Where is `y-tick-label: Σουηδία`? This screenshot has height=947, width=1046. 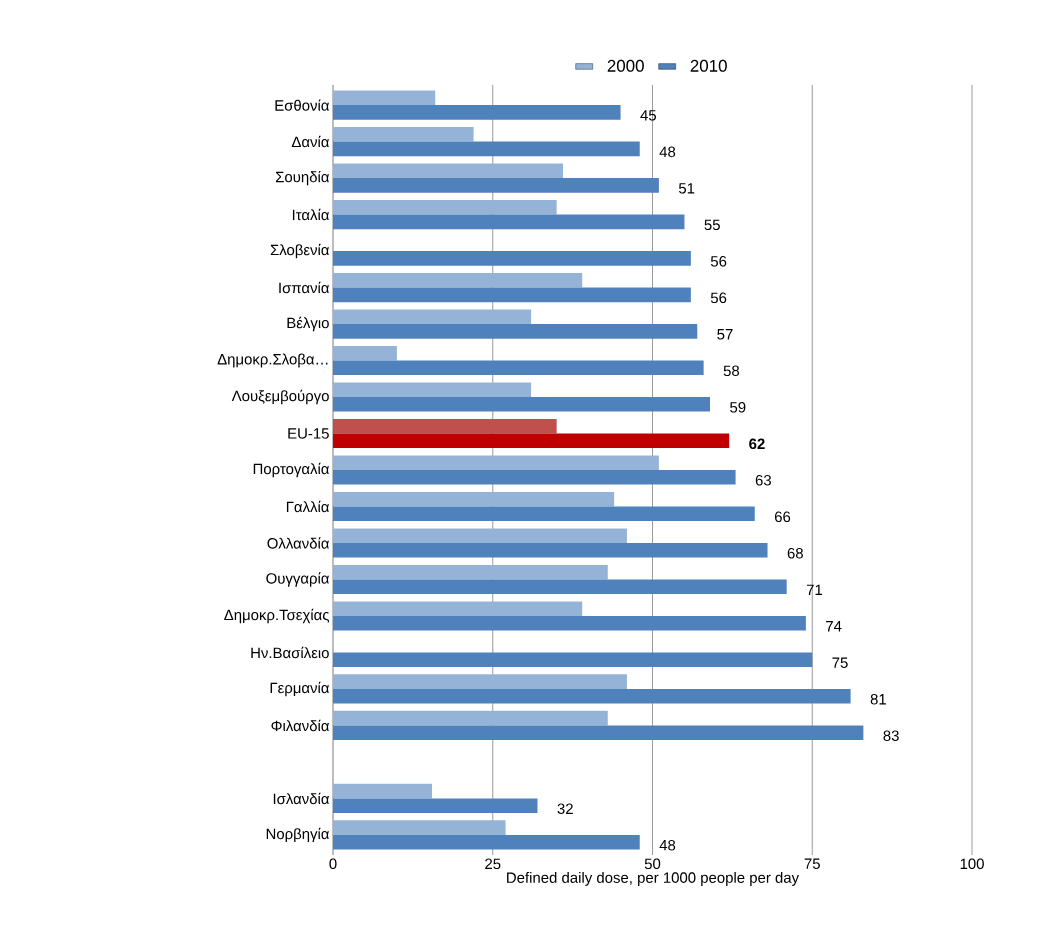
y-tick-label: Σουηδία is located at coordinates (302, 178).